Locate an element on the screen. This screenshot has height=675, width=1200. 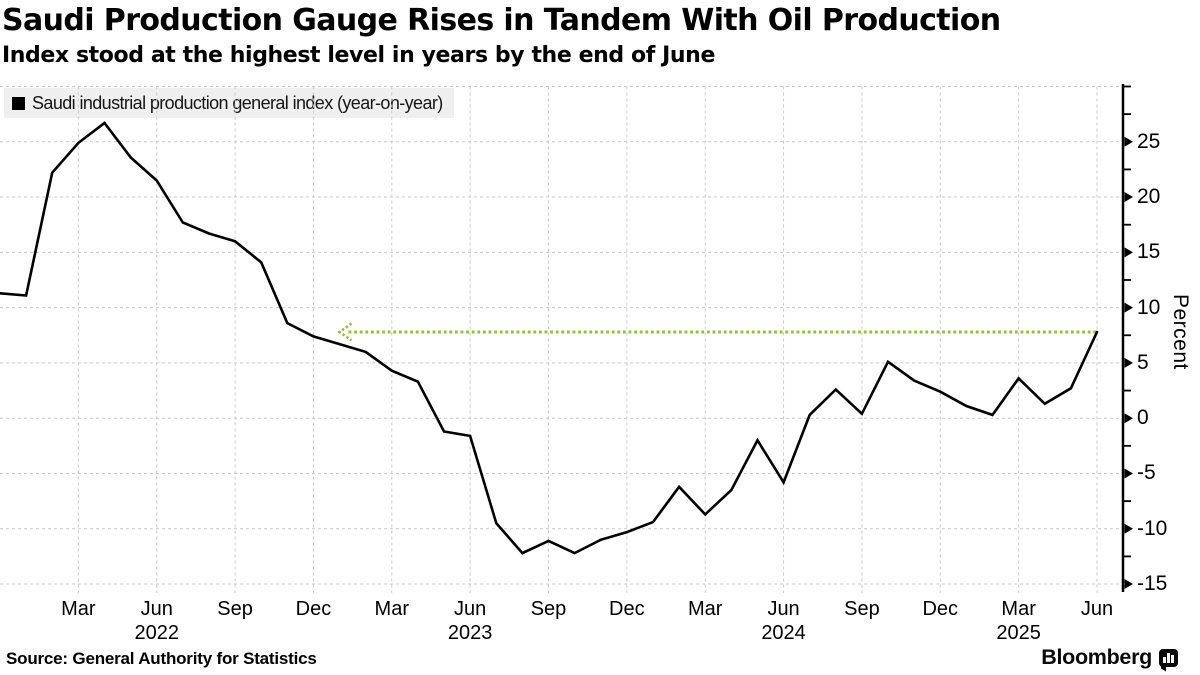
legend-swatch-icon is located at coordinates (18, 103).